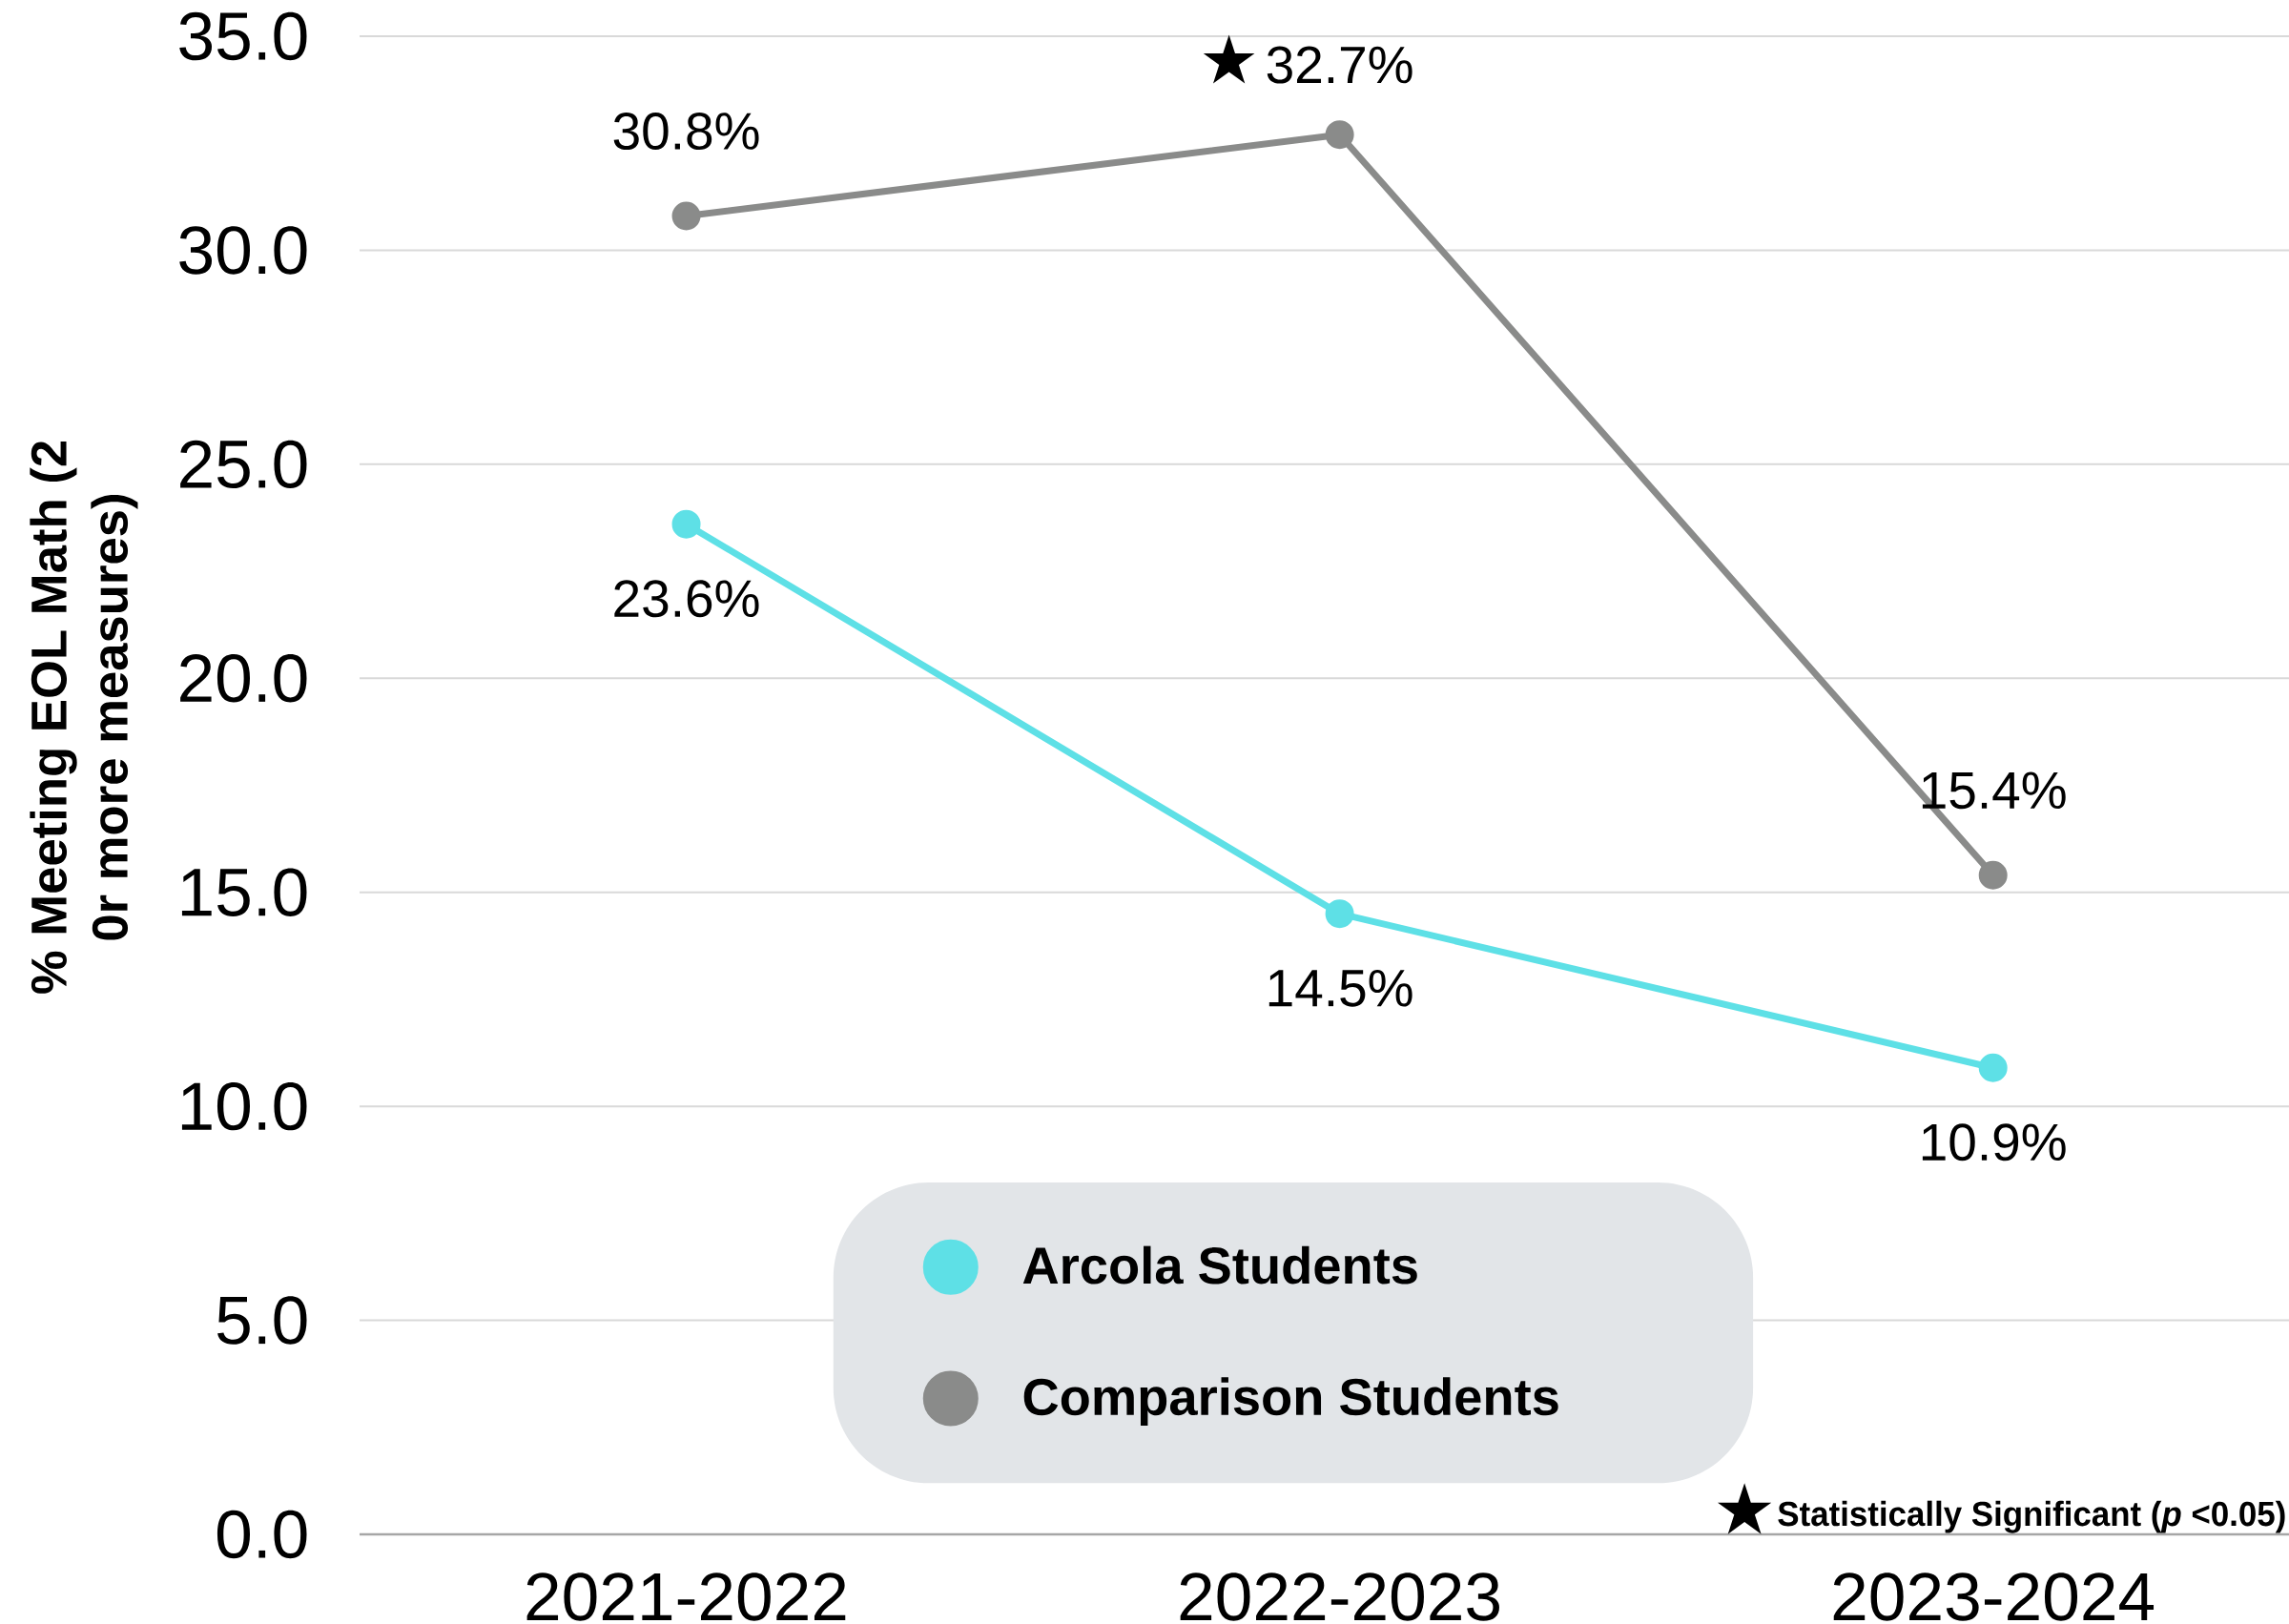 The height and width of the screenshot is (1624, 2289). I want to click on y-tick-label: 30.0, so click(243, 250).